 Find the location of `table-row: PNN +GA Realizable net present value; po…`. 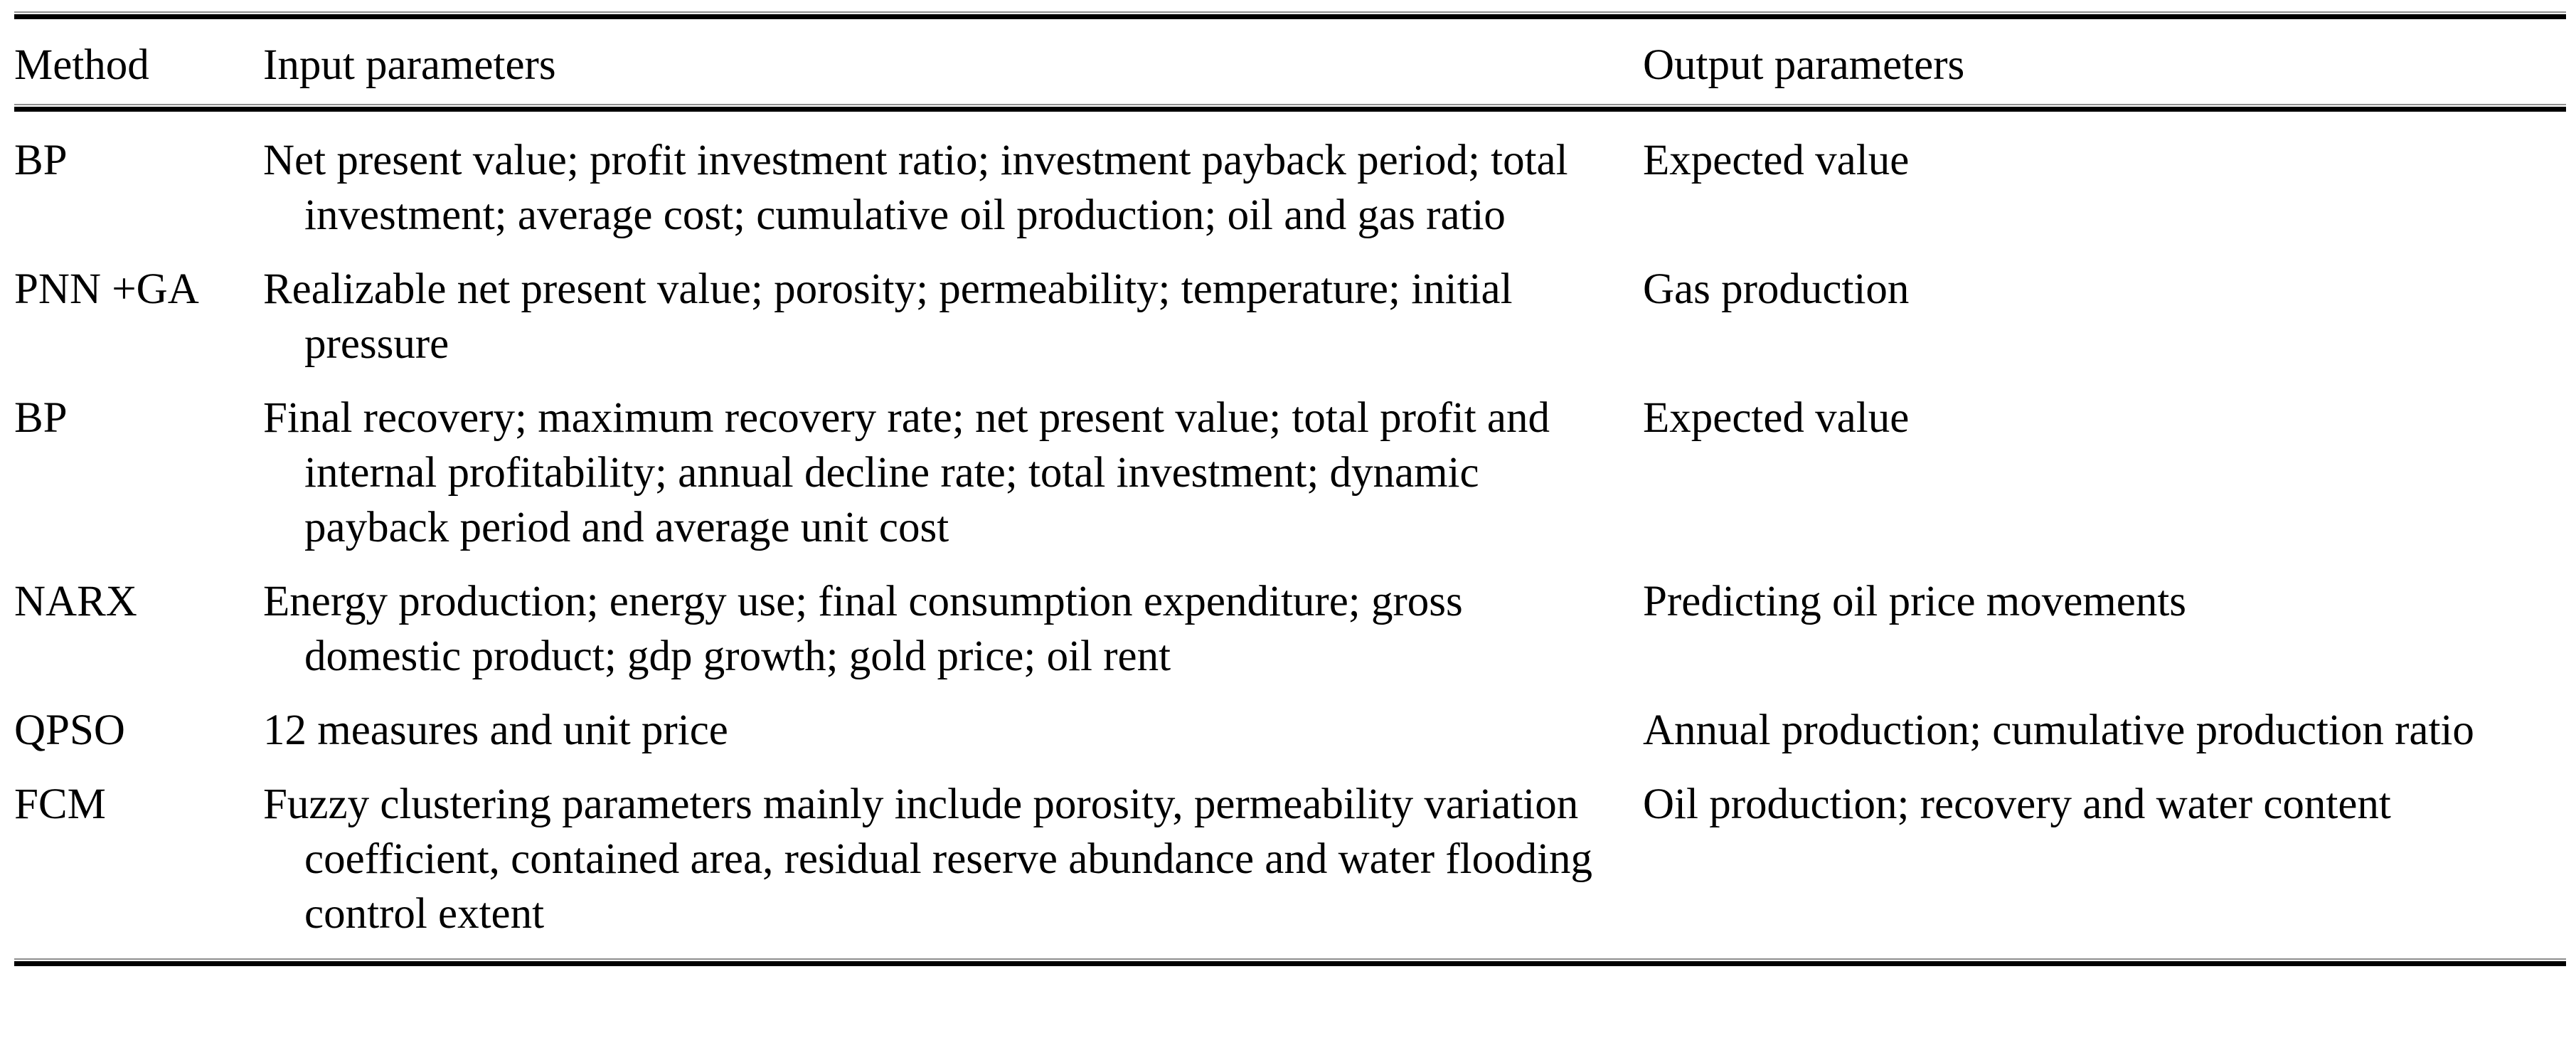

table-row: PNN +GA Realizable net present value; po… is located at coordinates (1290, 316).